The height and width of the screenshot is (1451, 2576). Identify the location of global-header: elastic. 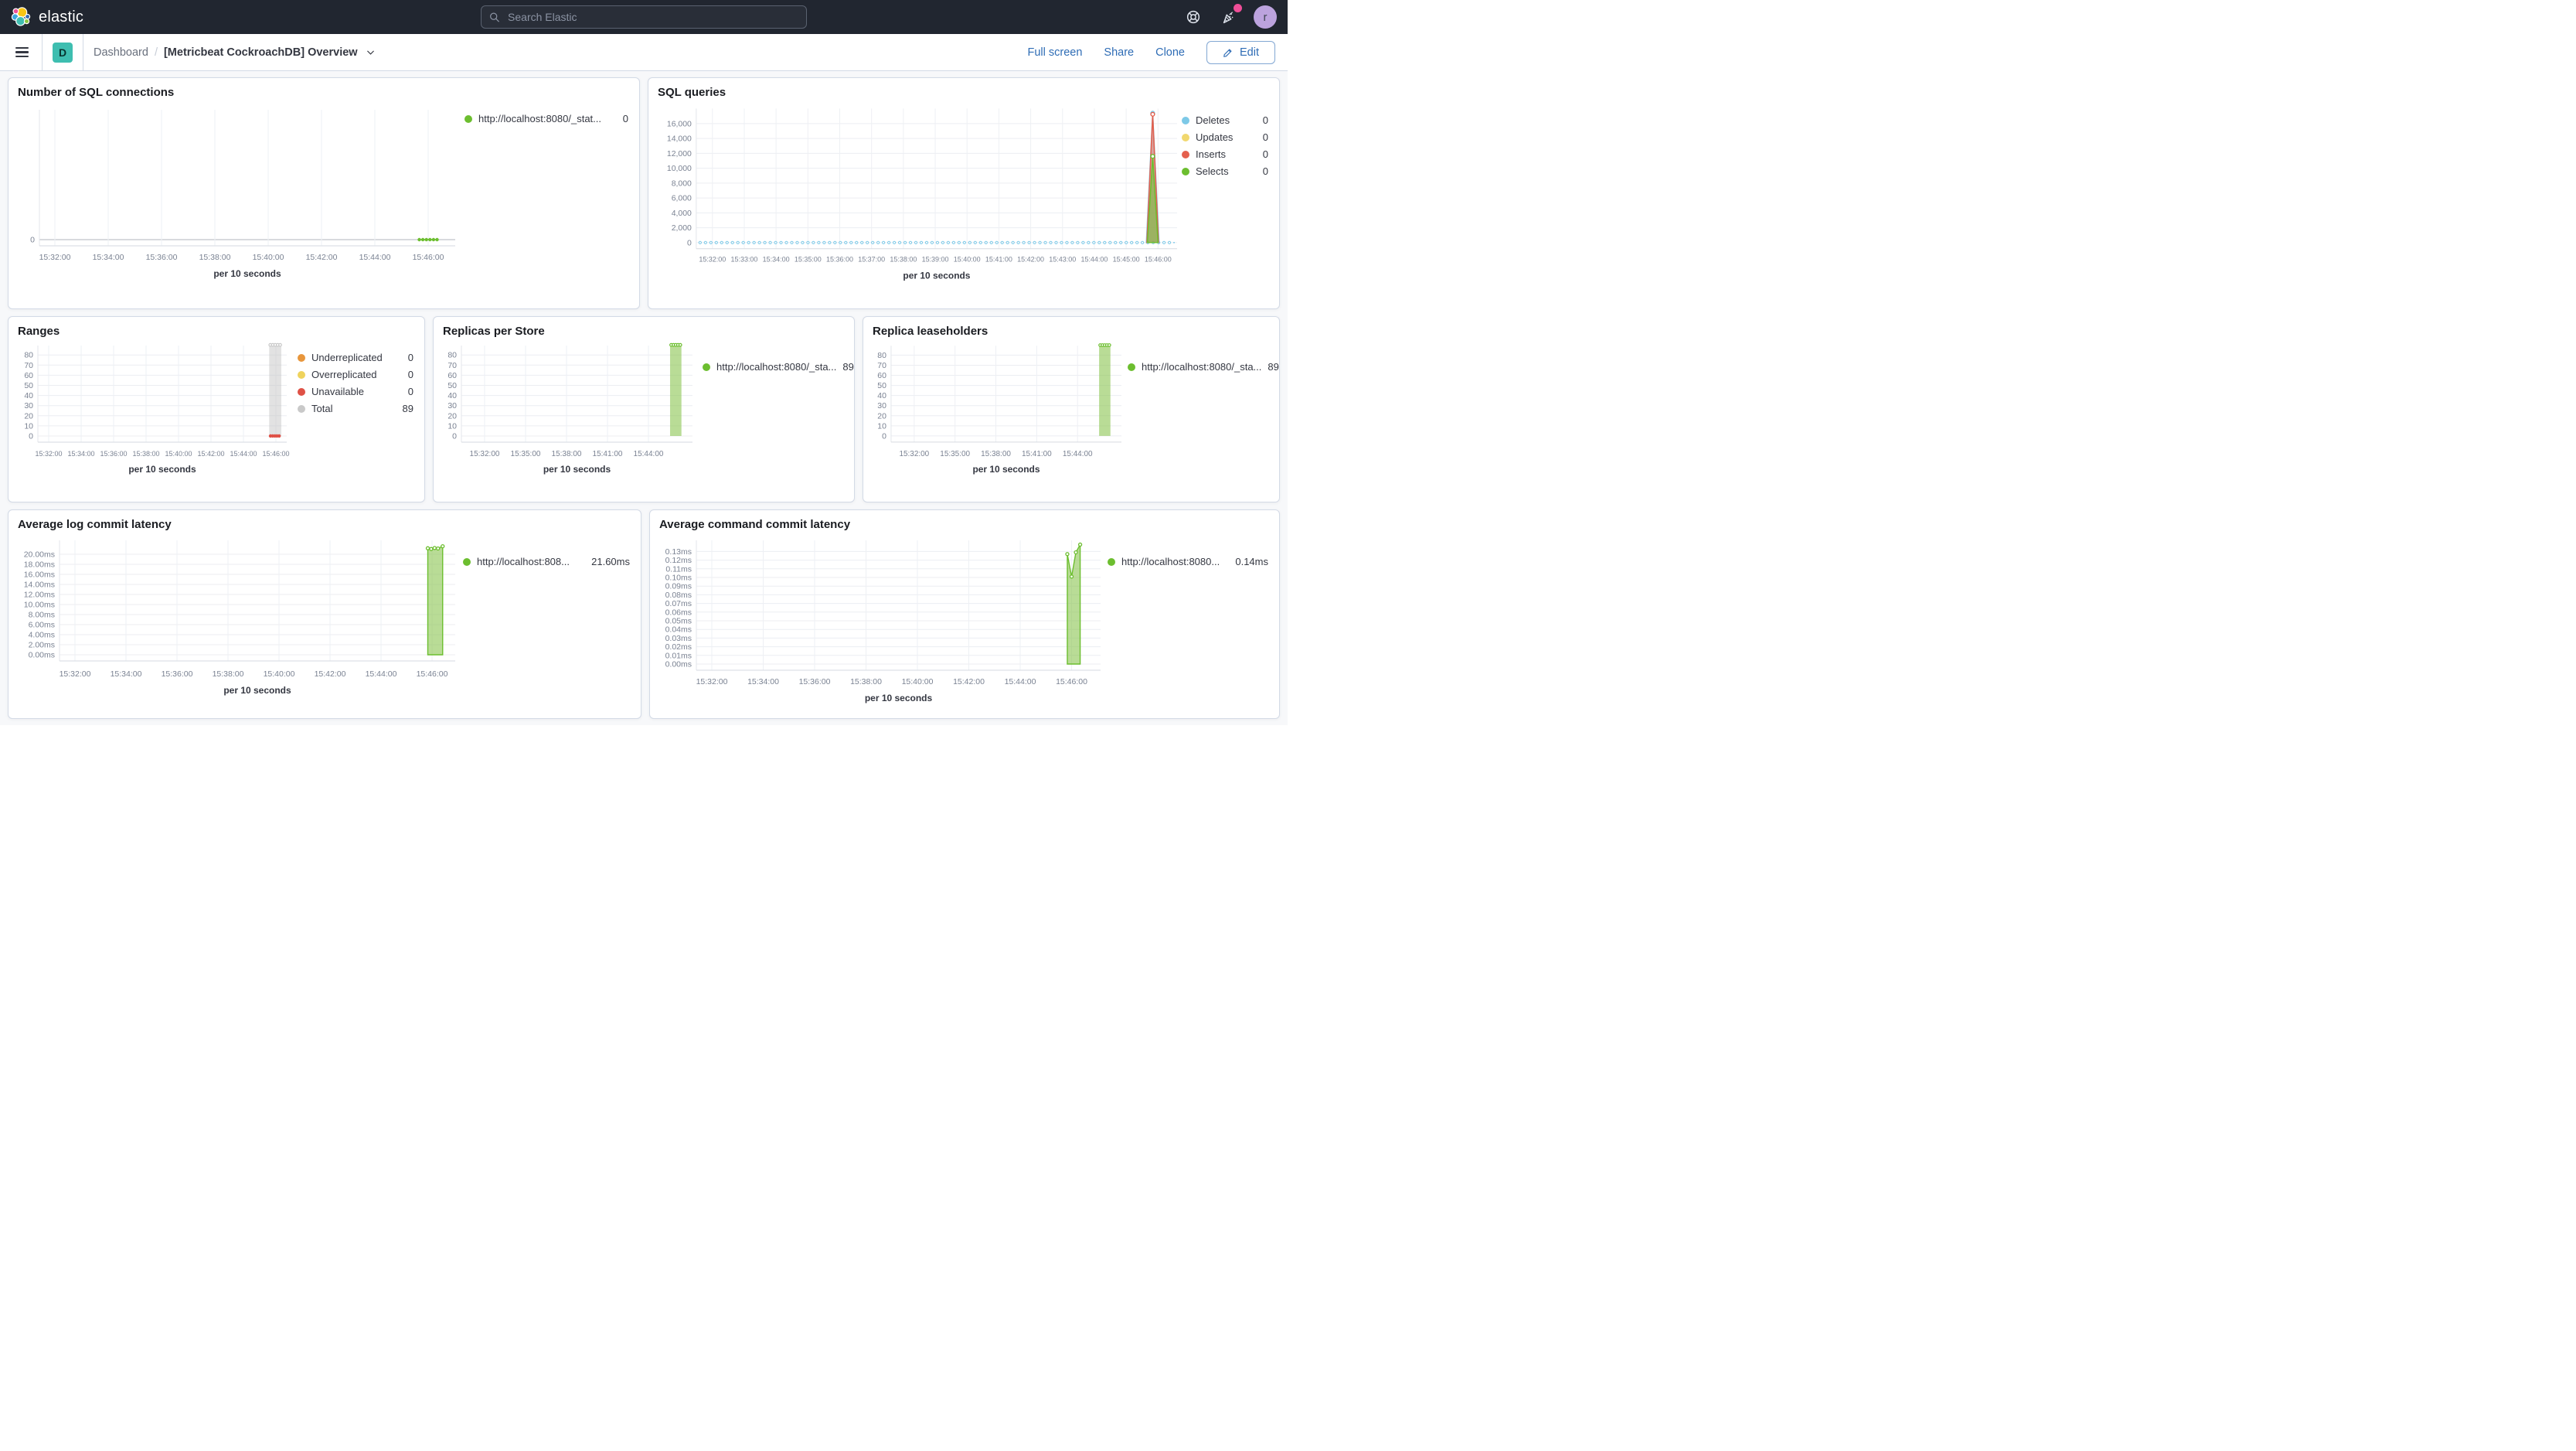
(644, 17).